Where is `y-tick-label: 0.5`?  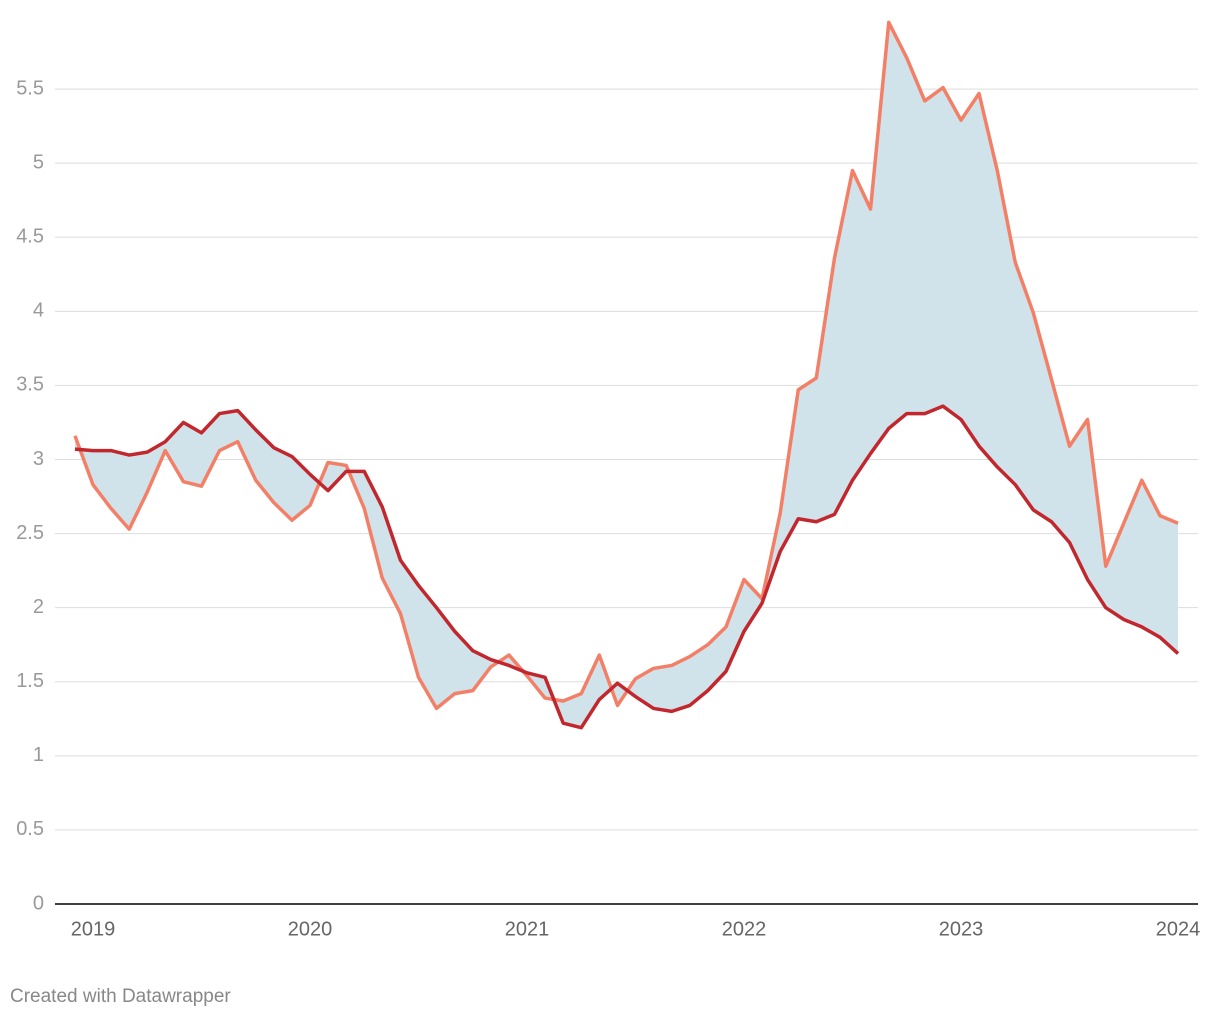 y-tick-label: 0.5 is located at coordinates (30, 829).